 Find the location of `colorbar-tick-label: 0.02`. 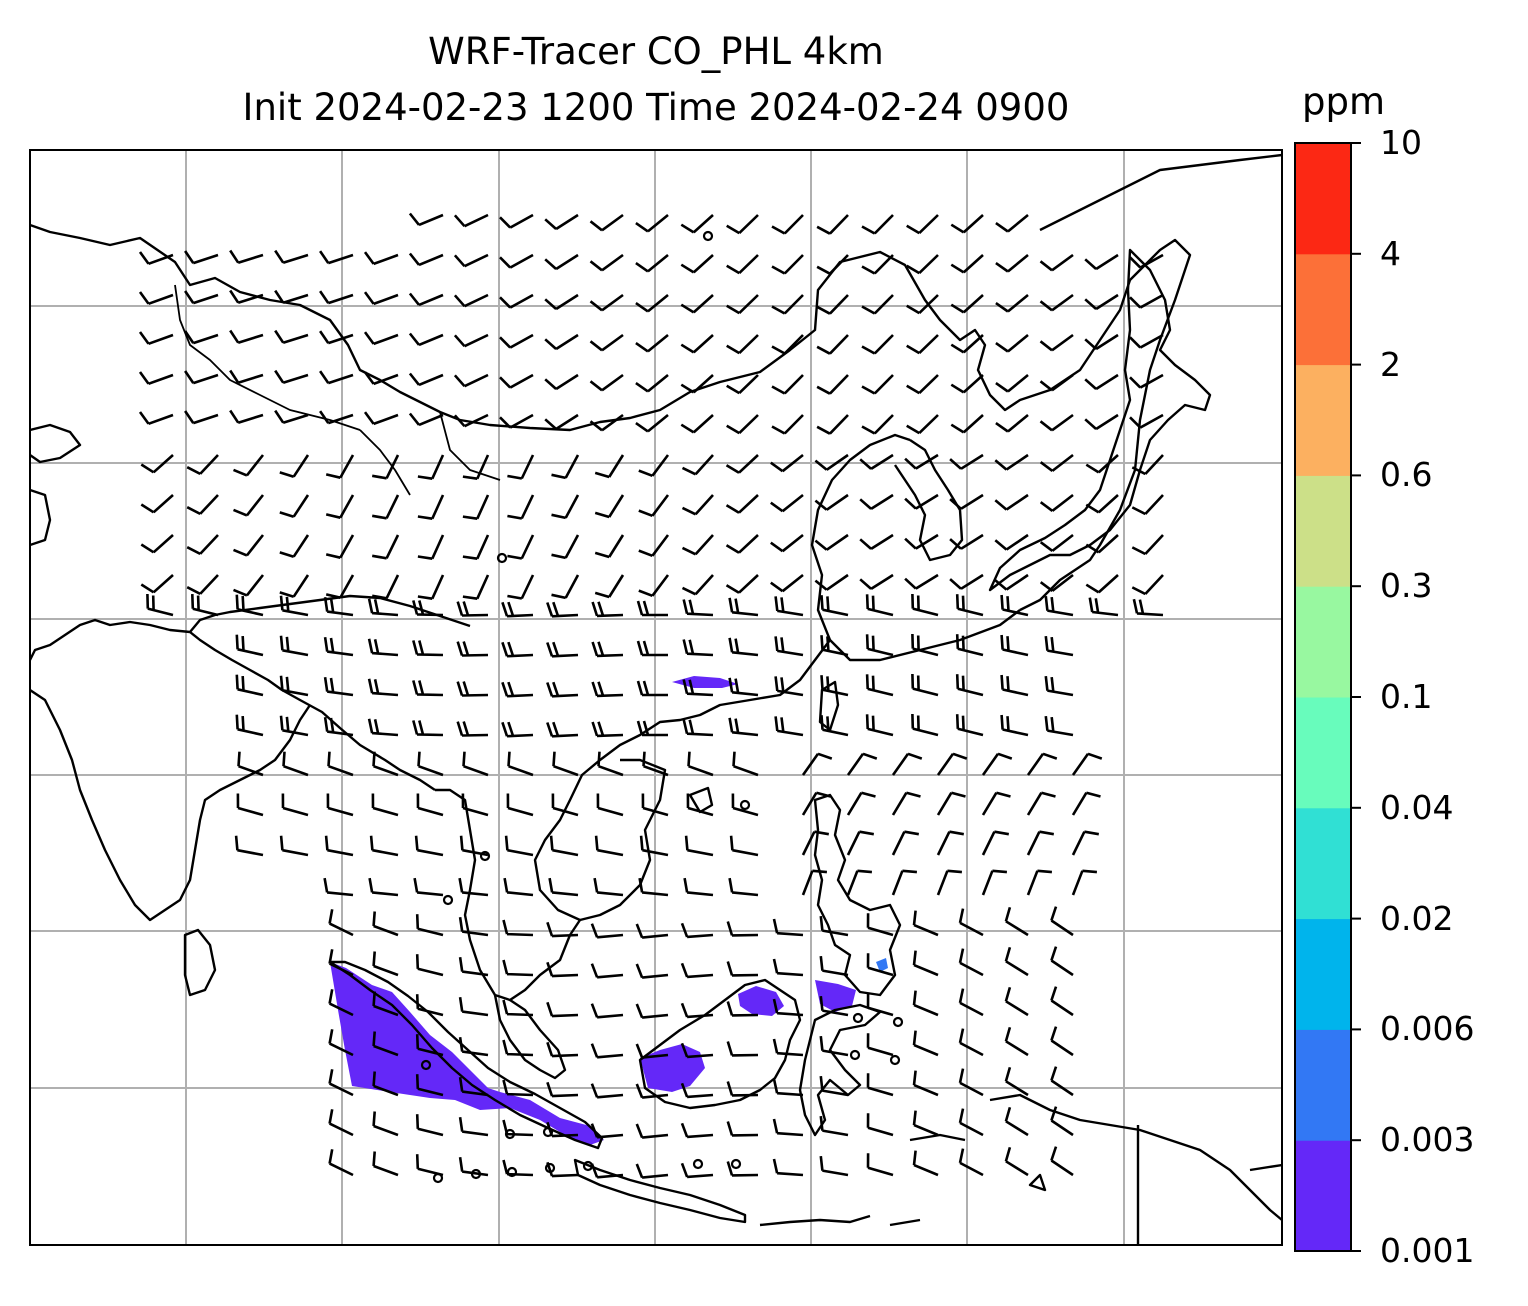

colorbar-tick-label: 0.02 is located at coordinates (1417, 918).